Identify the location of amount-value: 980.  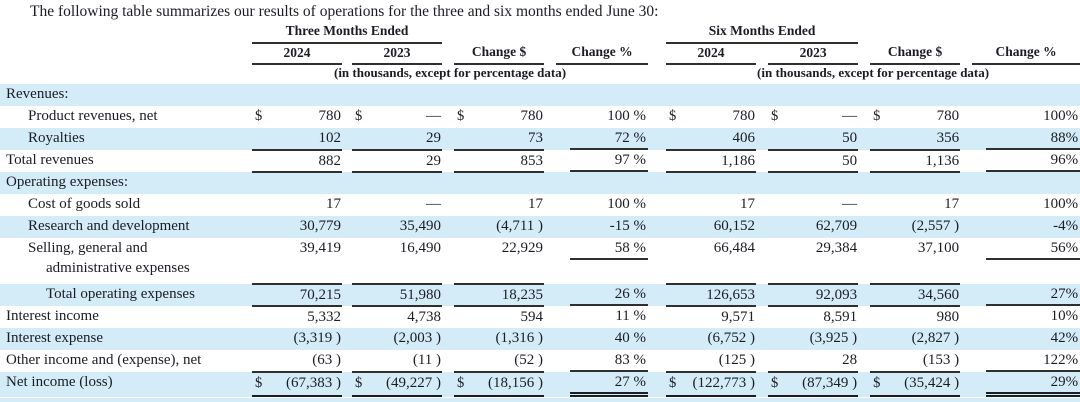
(948, 317).